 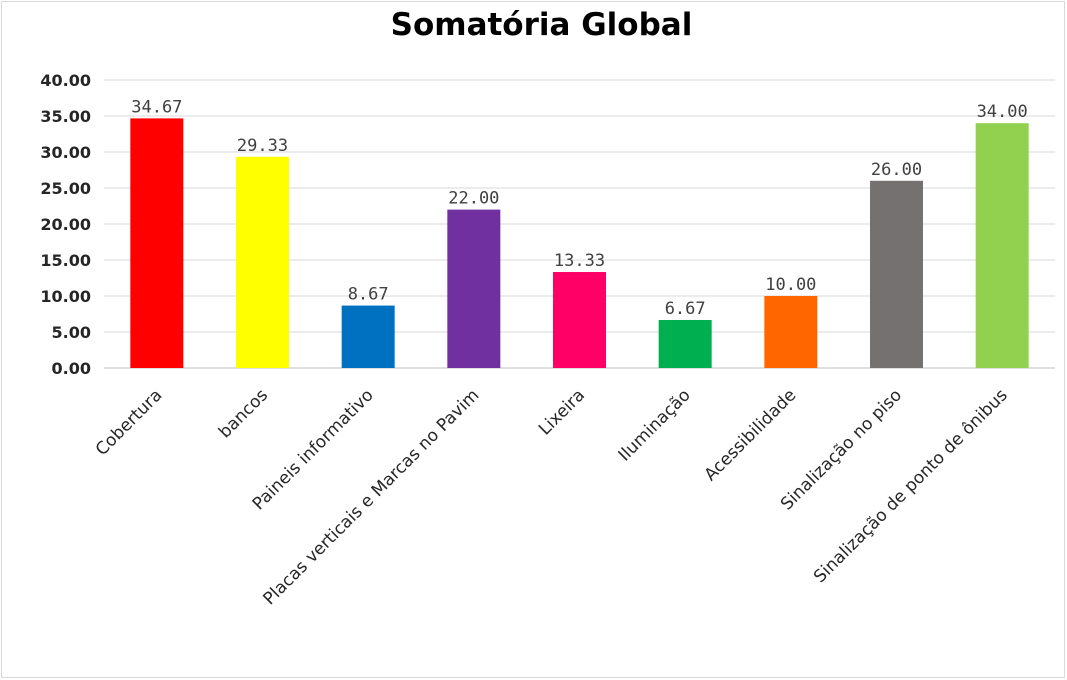 What do you see at coordinates (579, 261) in the screenshot?
I see `data-label: 13.33` at bounding box center [579, 261].